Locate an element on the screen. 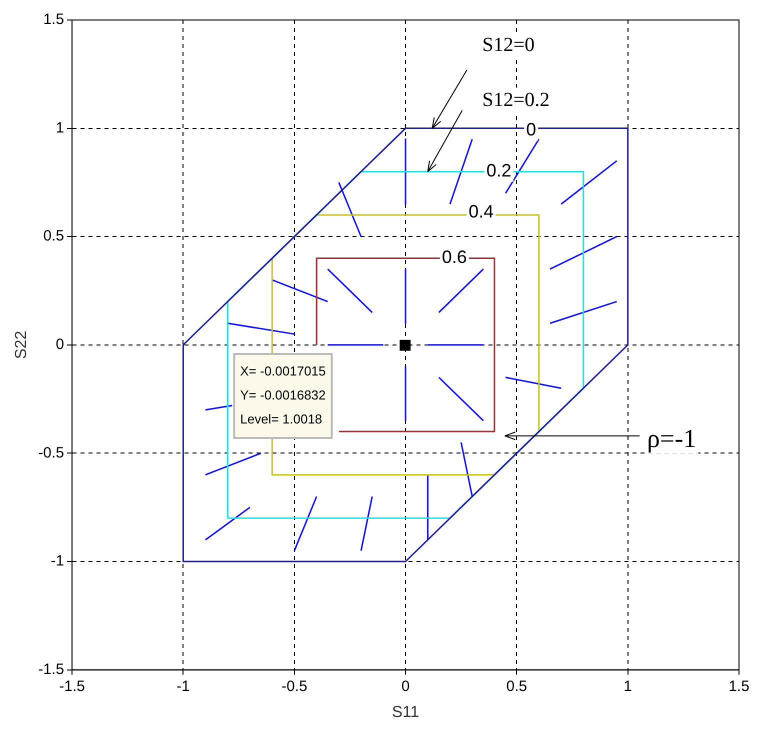 The height and width of the screenshot is (734, 767). x-tick-label: -0.5 is located at coordinates (294, 686).